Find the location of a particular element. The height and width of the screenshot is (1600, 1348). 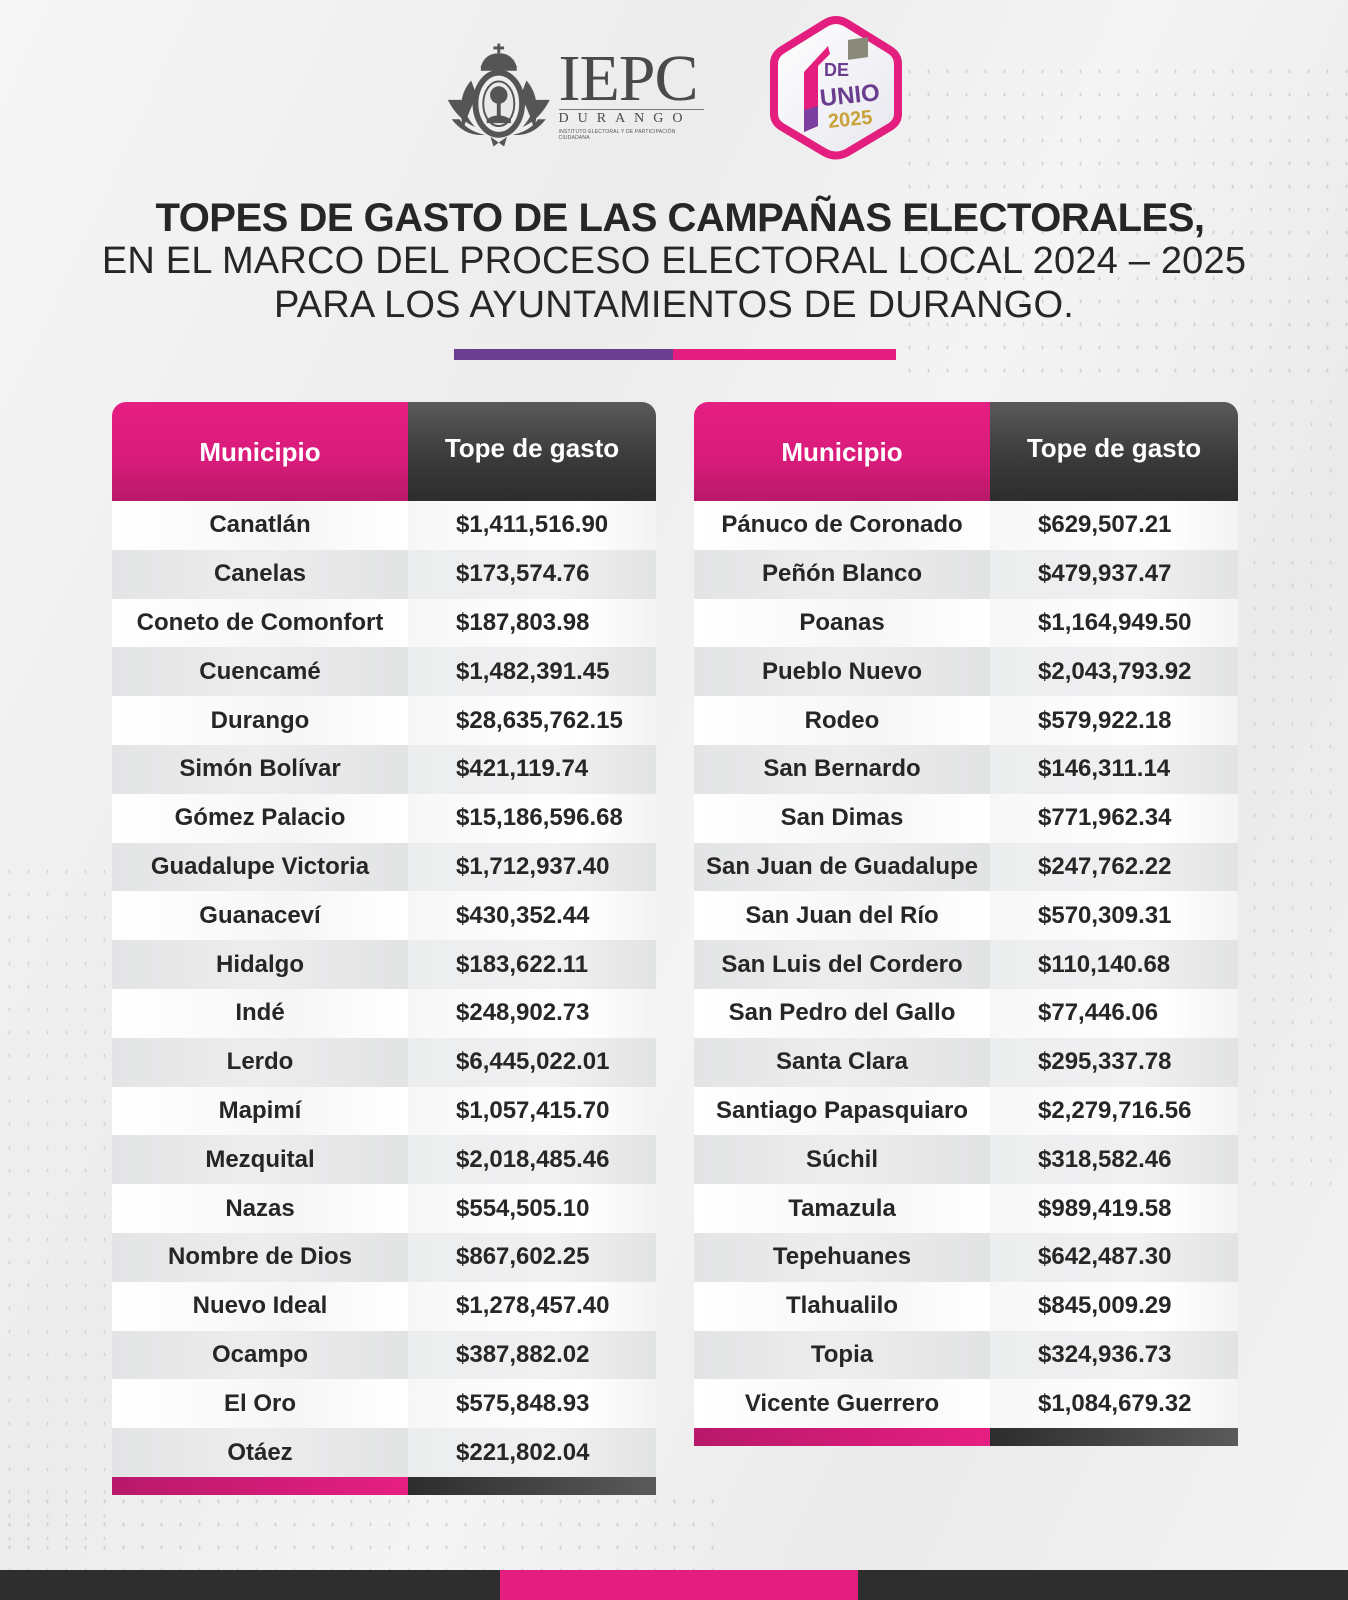

cell-tope: $554,505.10 is located at coordinates (532, 1208).